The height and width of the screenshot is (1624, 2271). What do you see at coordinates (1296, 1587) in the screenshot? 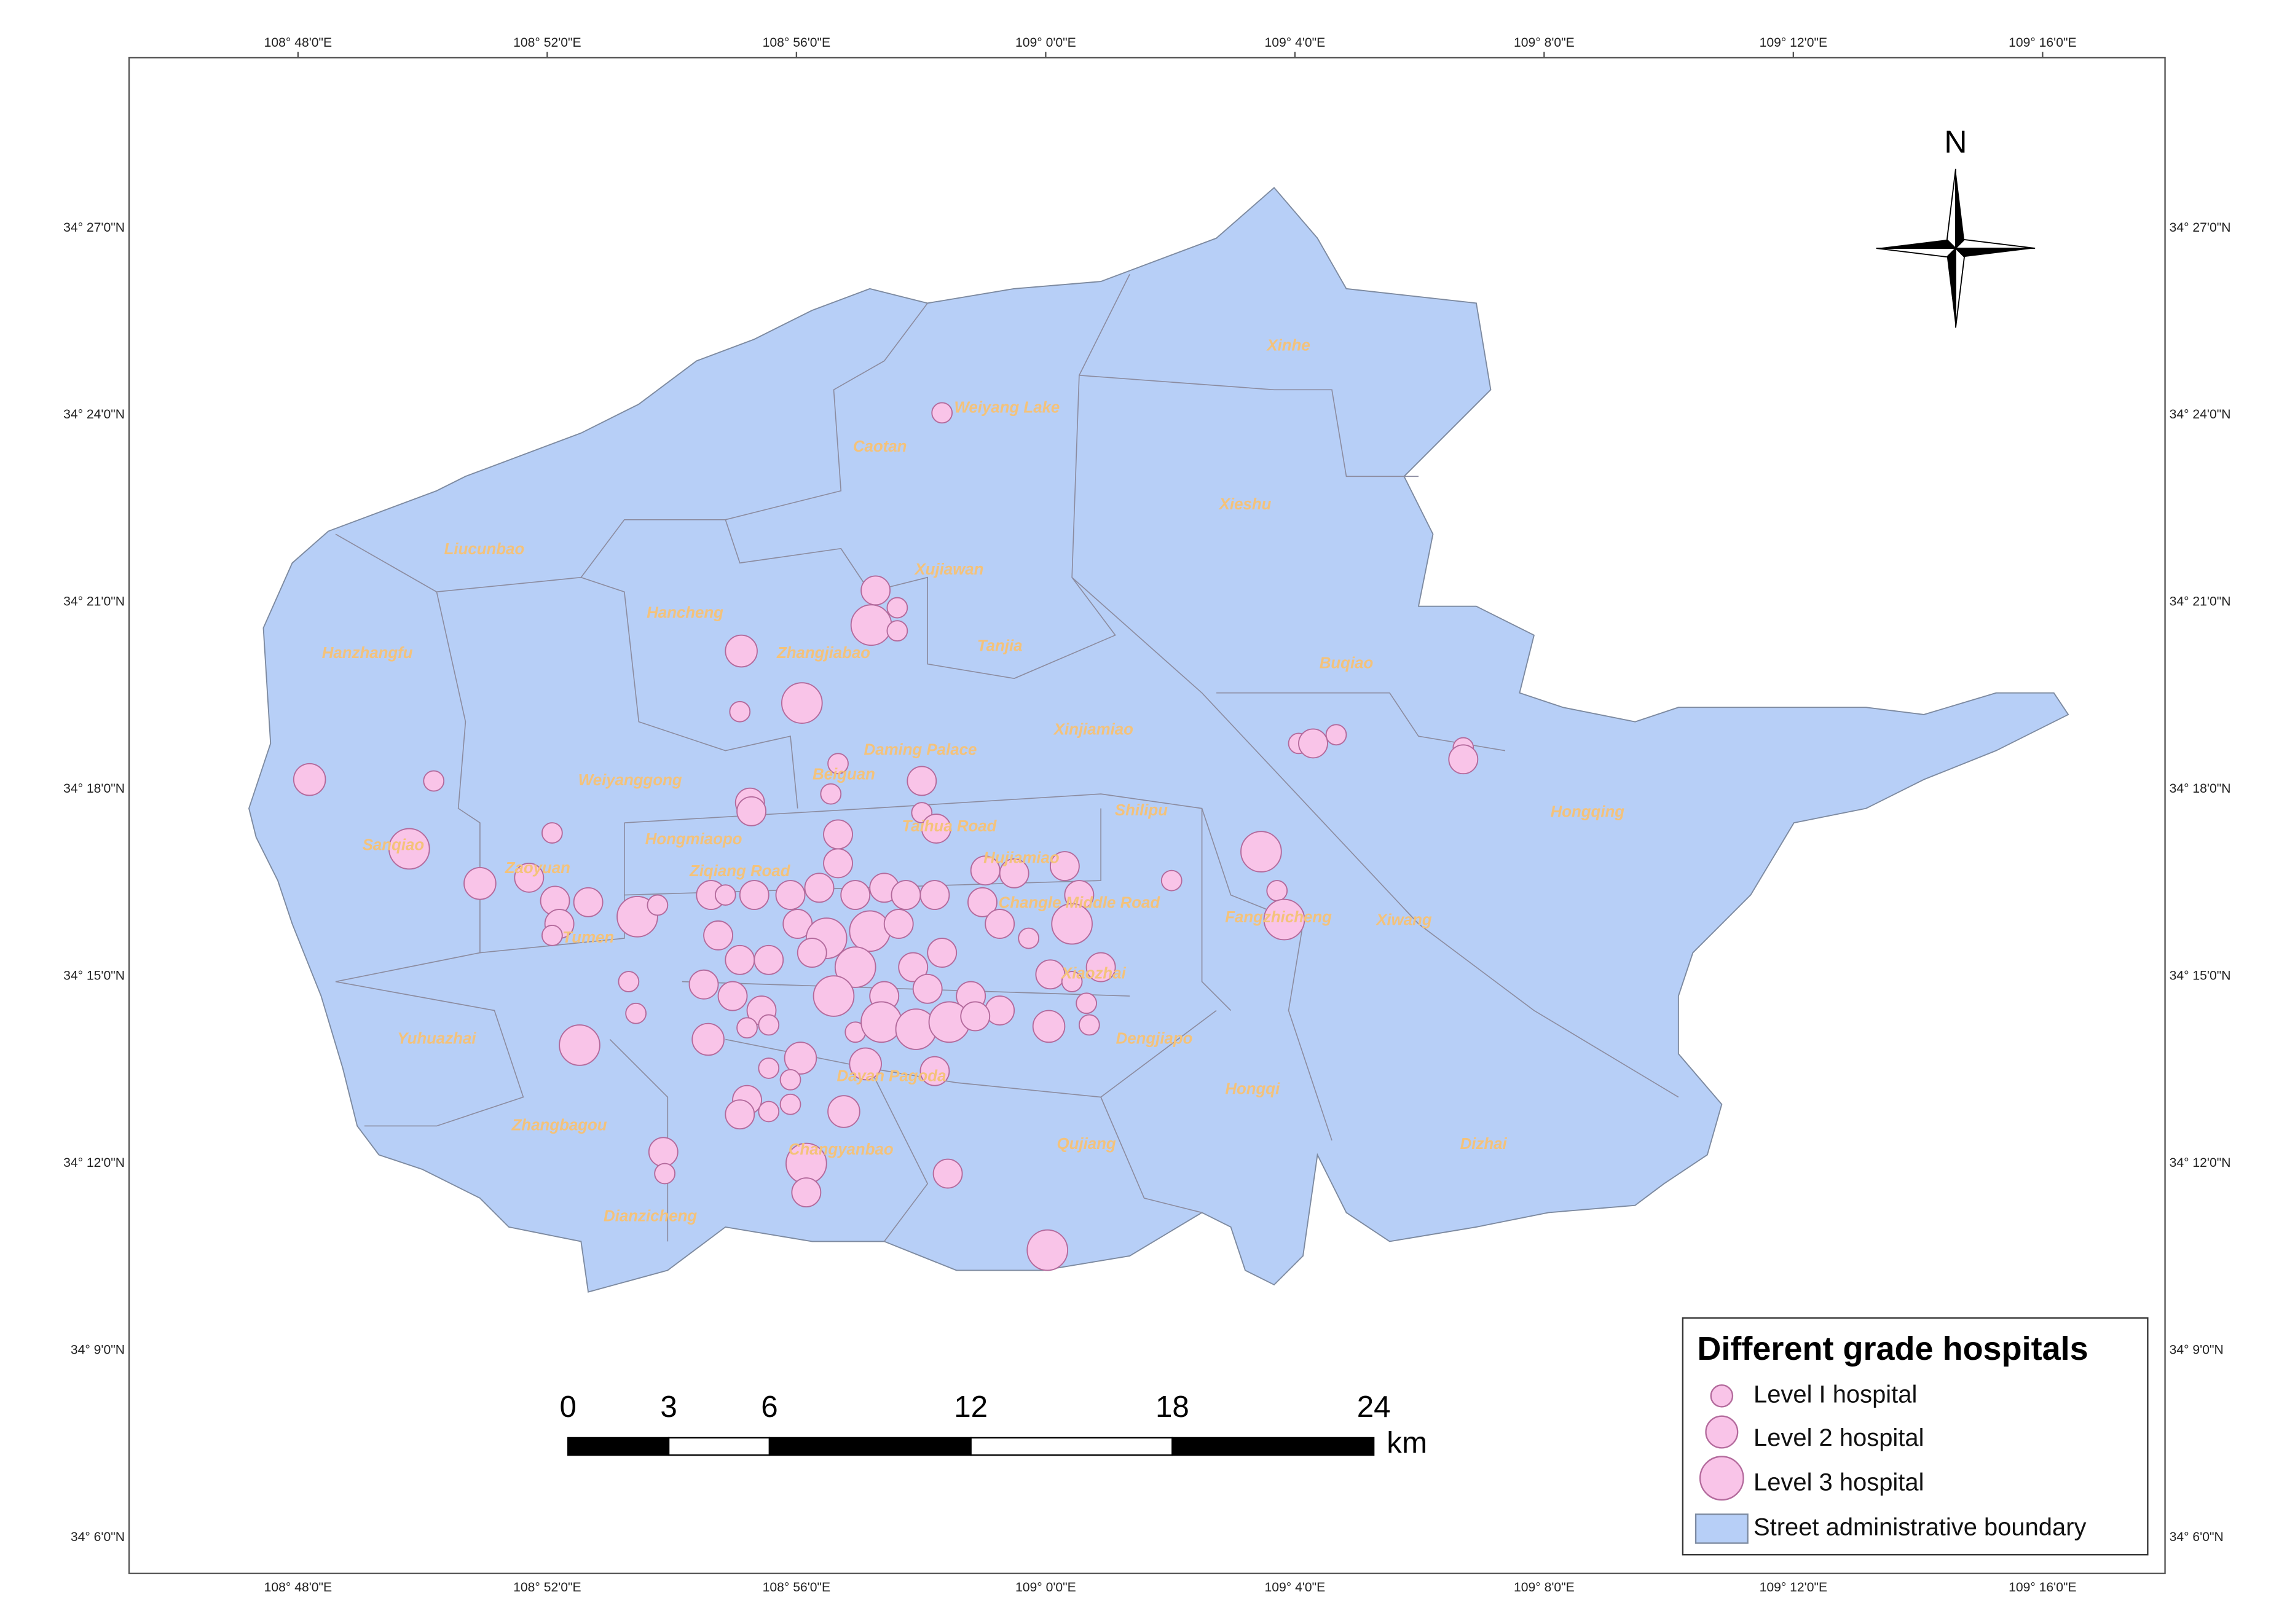
I see `x-coord-label: 109° 4'0"E` at bounding box center [1296, 1587].